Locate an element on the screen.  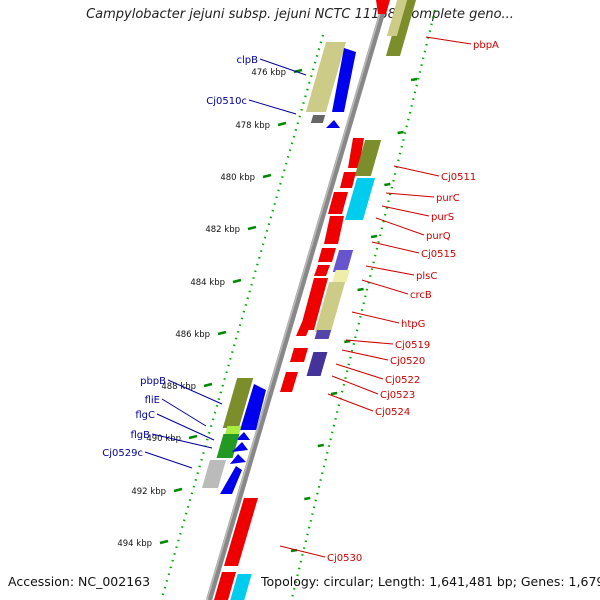
gene-purS-cyan is located at coordinates (360, 199).